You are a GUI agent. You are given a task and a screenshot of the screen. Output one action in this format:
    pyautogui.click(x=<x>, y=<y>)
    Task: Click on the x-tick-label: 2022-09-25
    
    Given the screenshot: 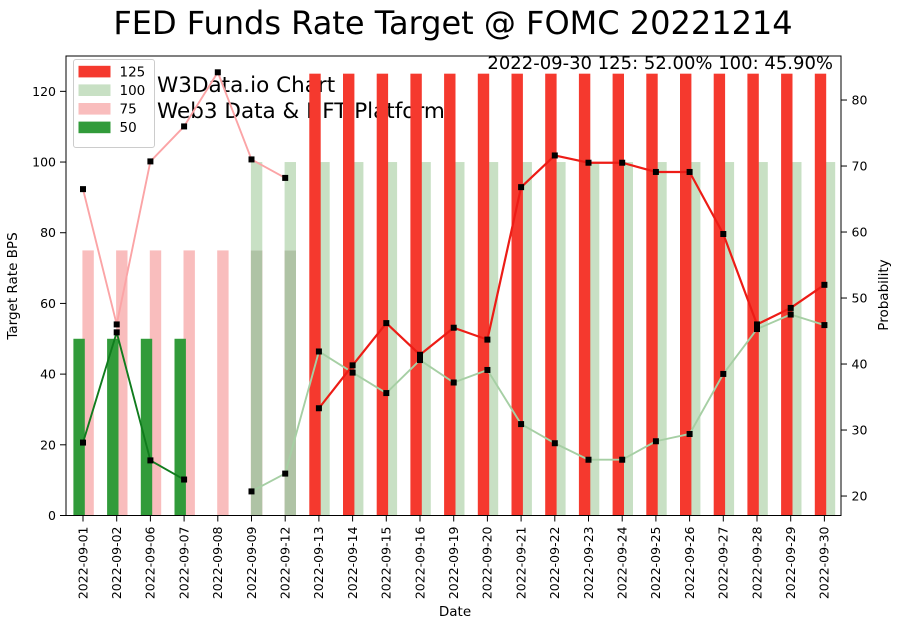 What is the action you would take?
    pyautogui.click(x=655, y=563)
    